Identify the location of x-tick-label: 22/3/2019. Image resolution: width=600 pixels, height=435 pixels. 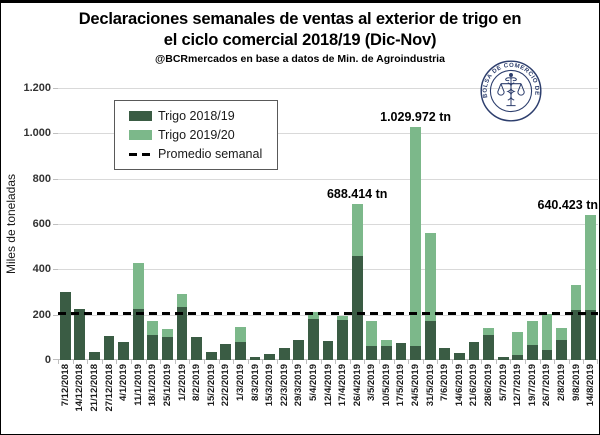
(284, 385).